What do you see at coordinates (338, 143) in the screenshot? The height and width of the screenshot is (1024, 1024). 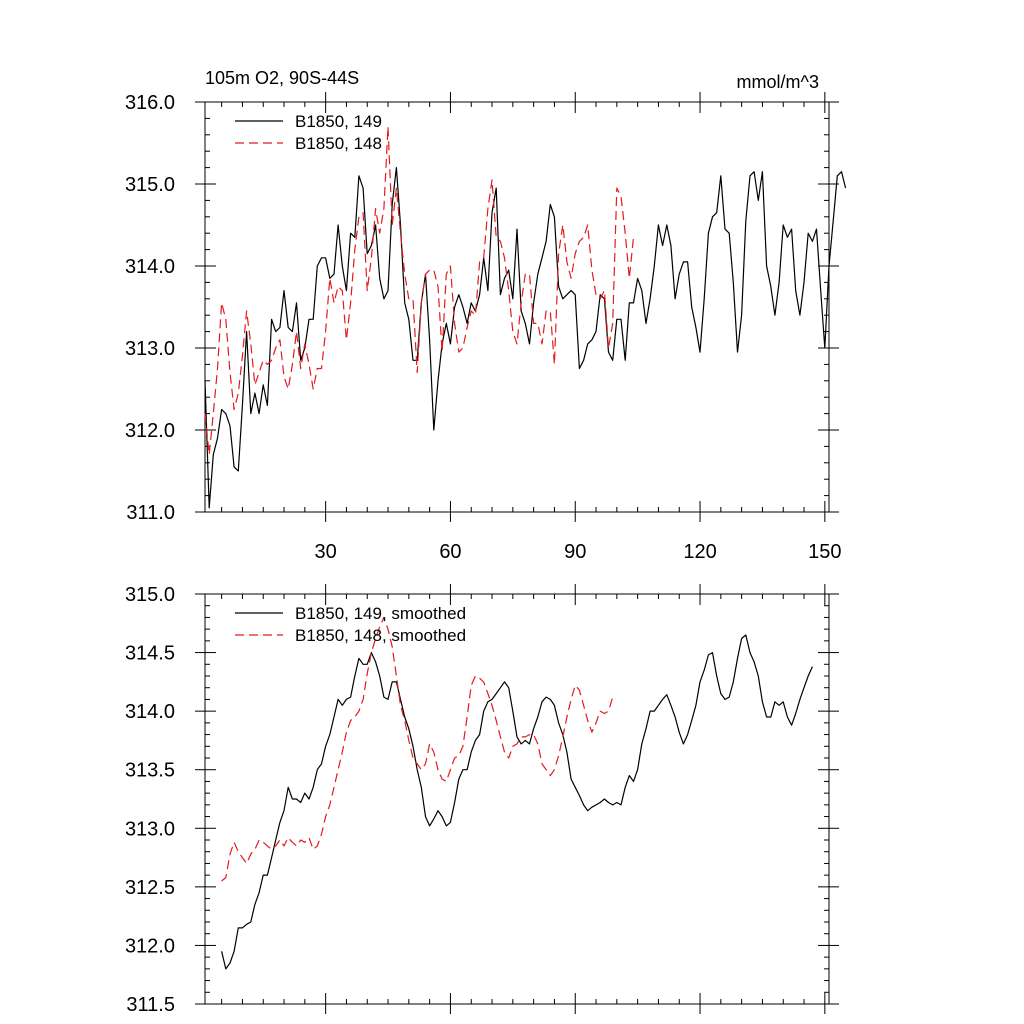 I see `legend-label-b1850-148: B1850, 148` at bounding box center [338, 143].